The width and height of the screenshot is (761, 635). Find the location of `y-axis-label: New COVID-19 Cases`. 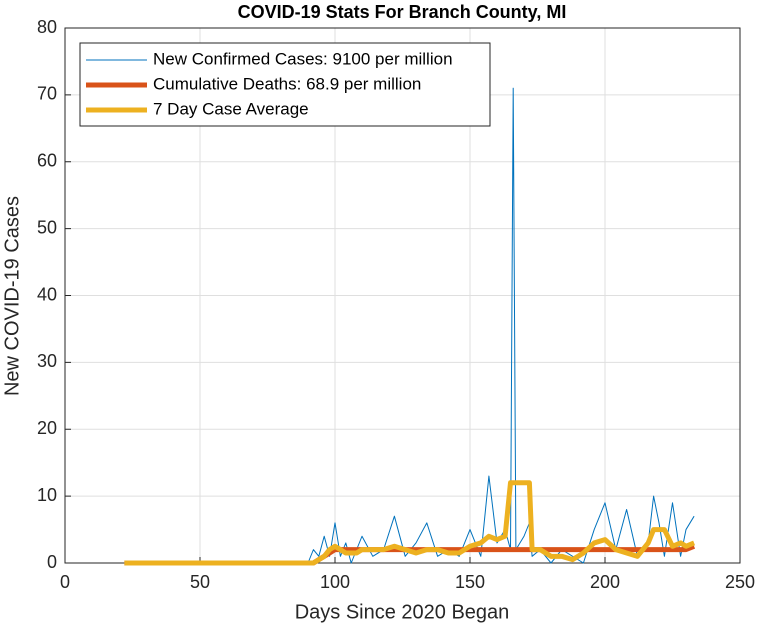

y-axis-label: New COVID-19 Cases is located at coordinates (12, 296).